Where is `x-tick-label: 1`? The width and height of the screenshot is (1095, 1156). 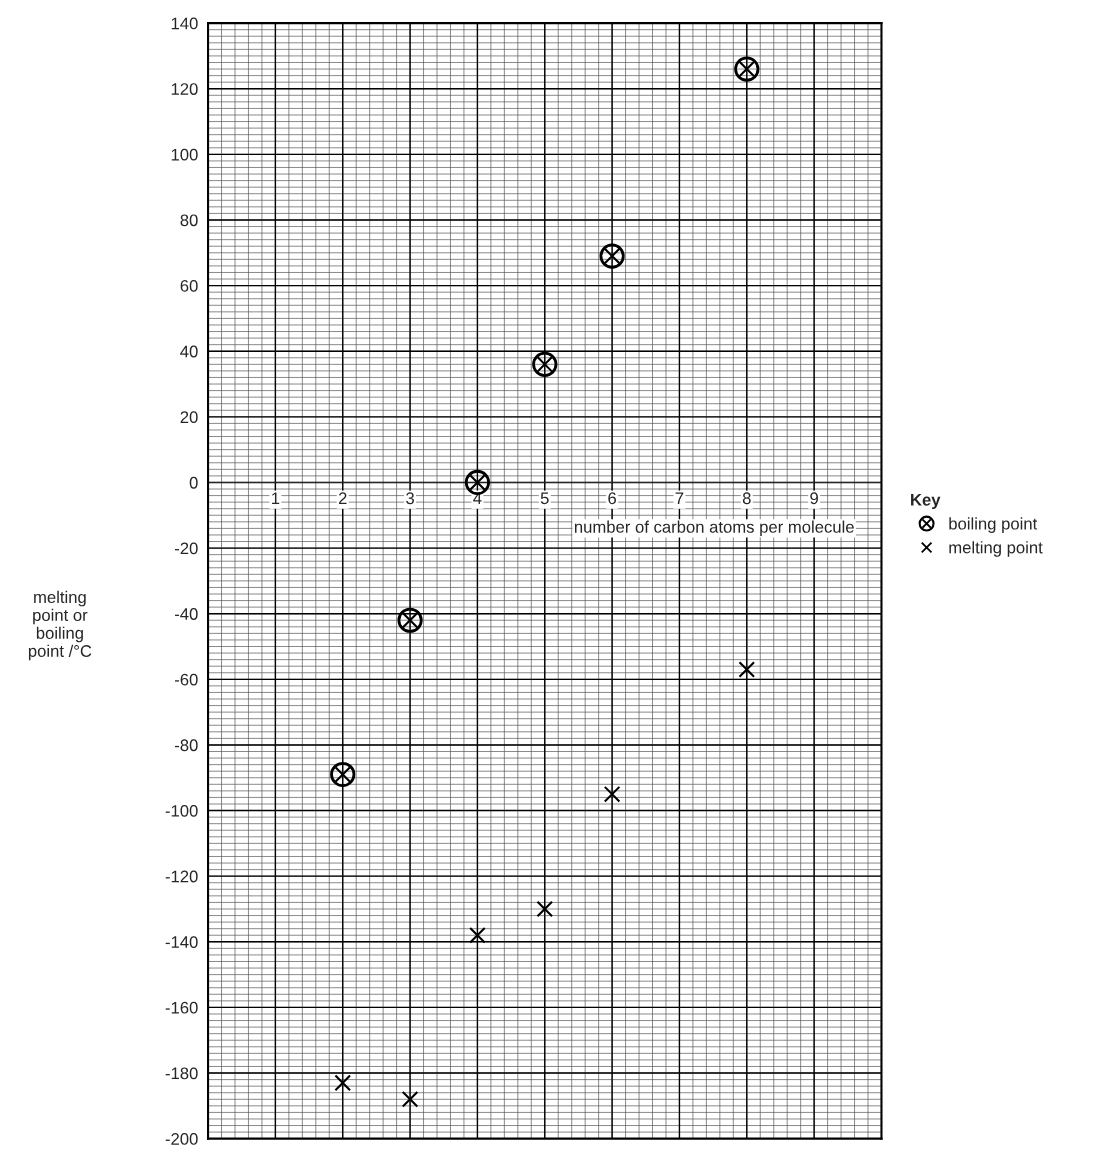 x-tick-label: 1 is located at coordinates (276, 498).